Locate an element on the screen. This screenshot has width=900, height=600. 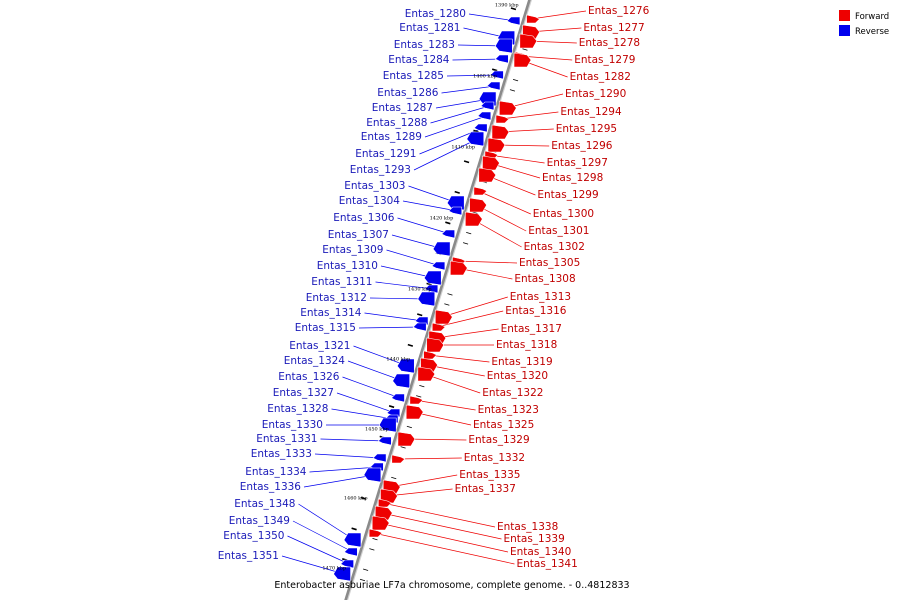
forward-gene-label: Entas_1305 is located at coordinates (549, 263).